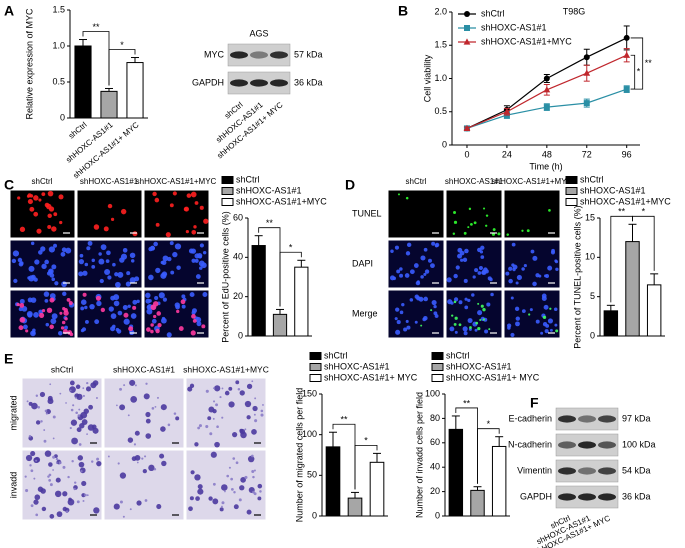  What do you see at coordinates (466, 154) in the screenshot?
I see `x-tick-label: 0` at bounding box center [466, 154].